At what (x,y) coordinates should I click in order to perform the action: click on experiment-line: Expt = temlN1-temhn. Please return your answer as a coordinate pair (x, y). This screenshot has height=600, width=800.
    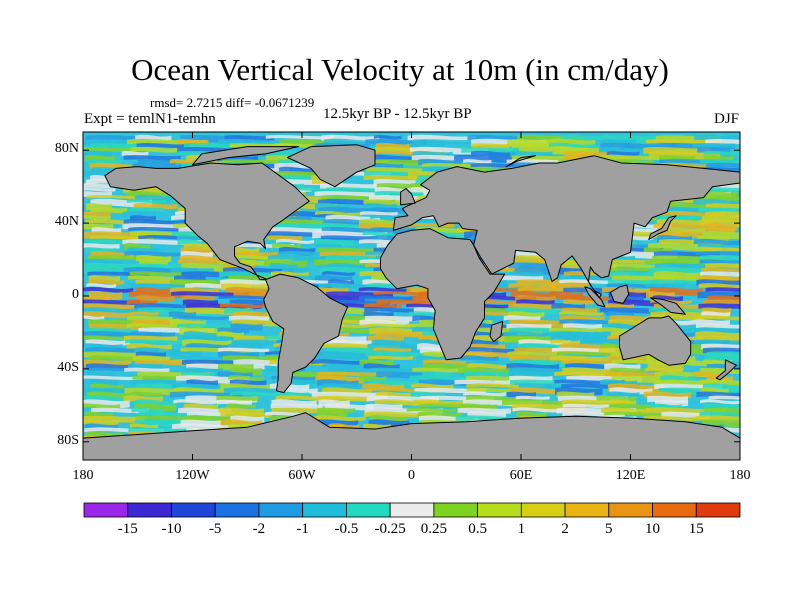
    Looking at the image, I should click on (150, 119).